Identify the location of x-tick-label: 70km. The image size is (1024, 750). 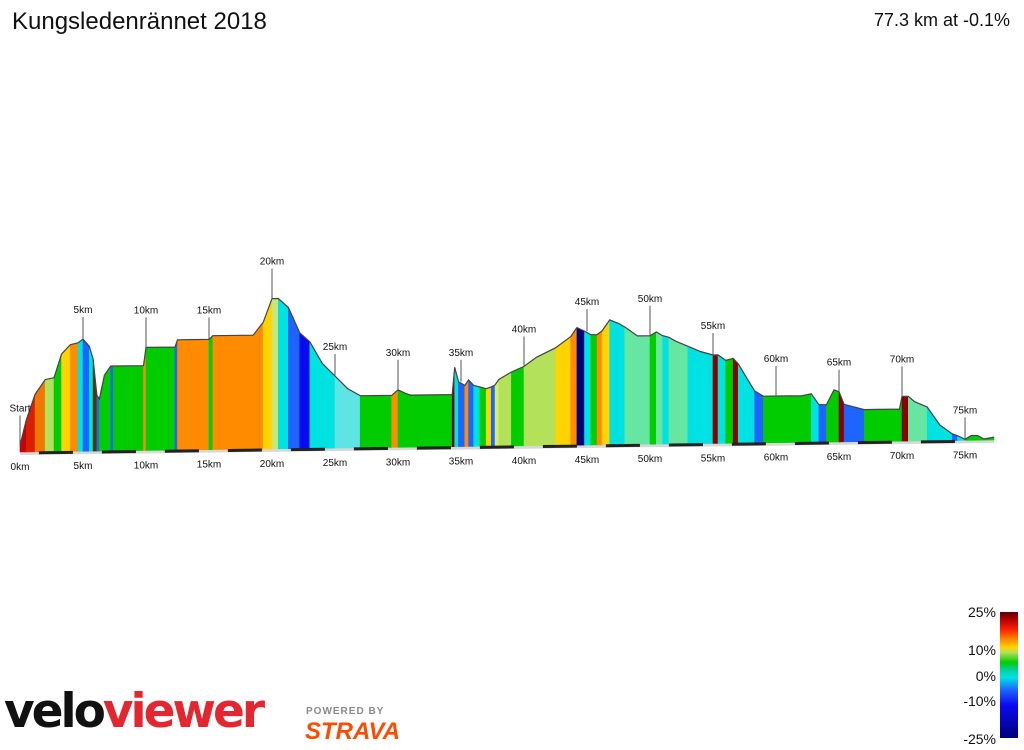
(902, 456).